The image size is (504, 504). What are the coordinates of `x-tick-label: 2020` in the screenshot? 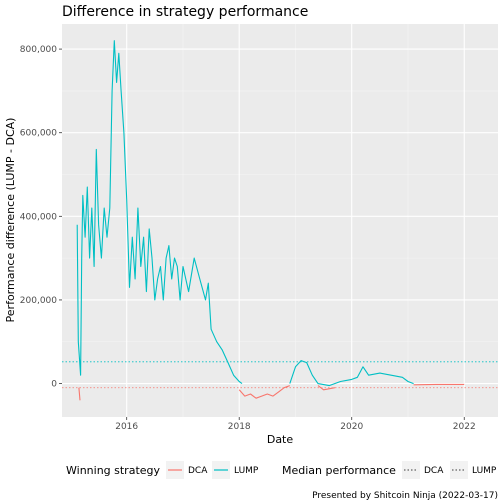 It's located at (351, 427).